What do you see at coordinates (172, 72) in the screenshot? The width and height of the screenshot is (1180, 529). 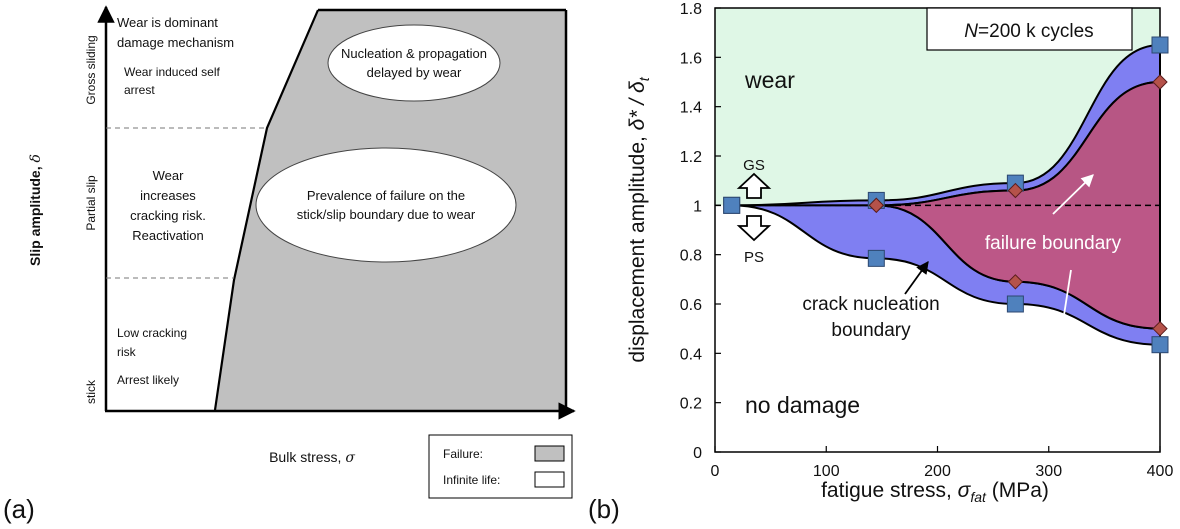 I see `text-wear-induced: Wear induced self` at bounding box center [172, 72].